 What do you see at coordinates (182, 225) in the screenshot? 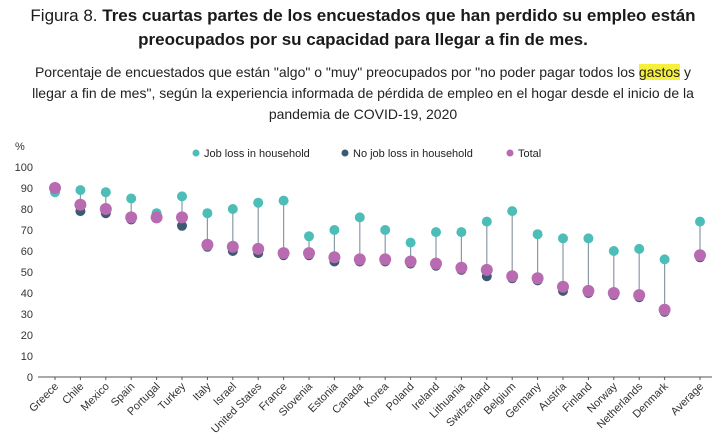
I see `point-no-job-loss` at bounding box center [182, 225].